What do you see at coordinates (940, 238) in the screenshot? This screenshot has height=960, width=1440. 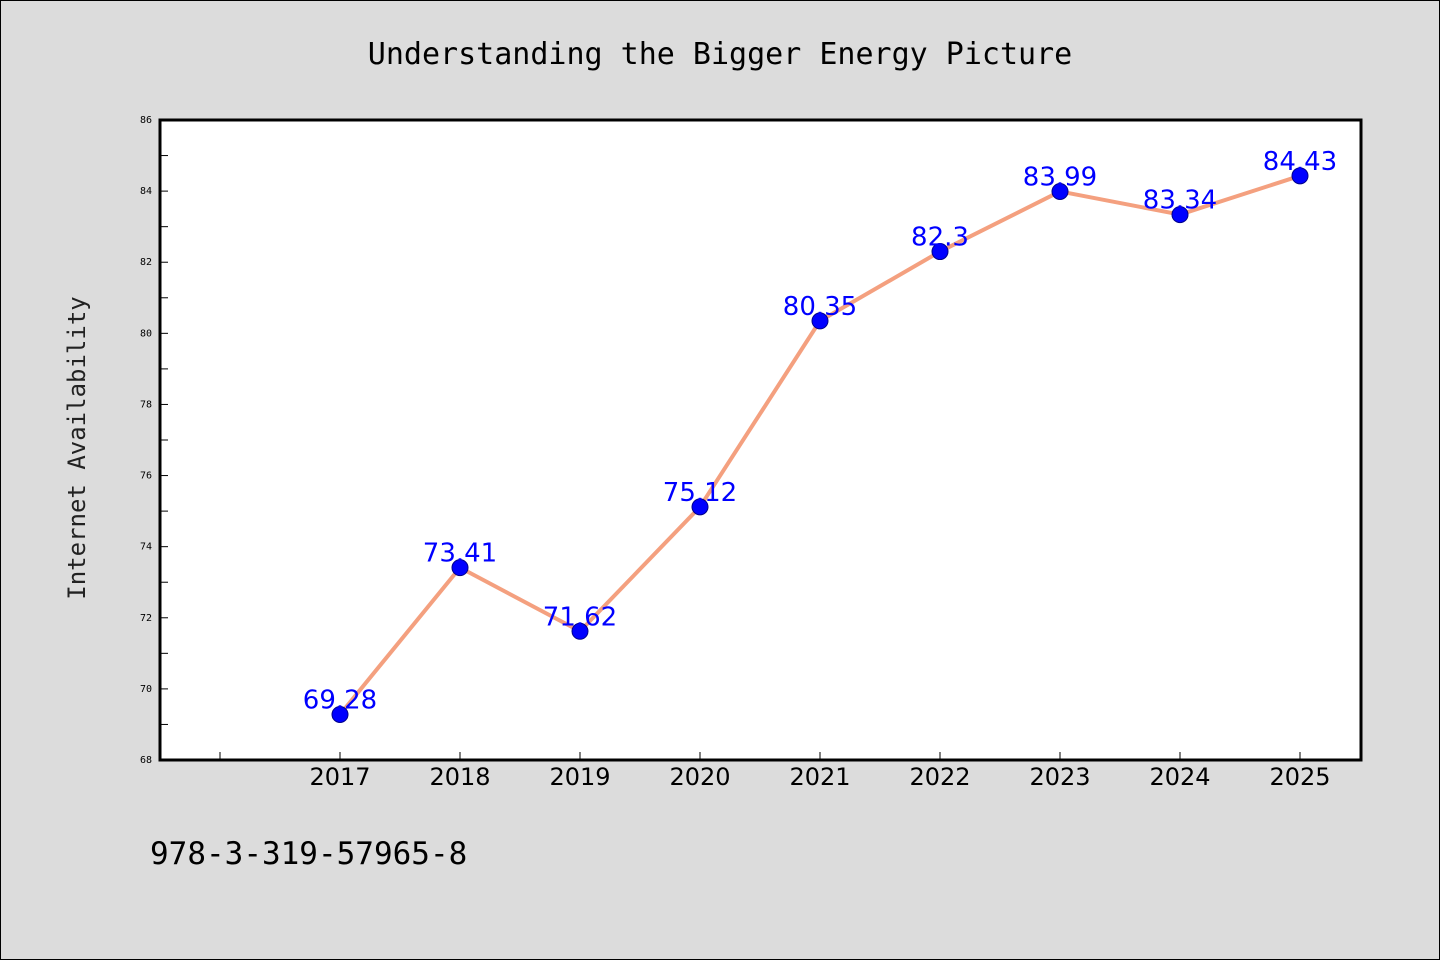 I see `data-label: 82.3` at bounding box center [940, 238].